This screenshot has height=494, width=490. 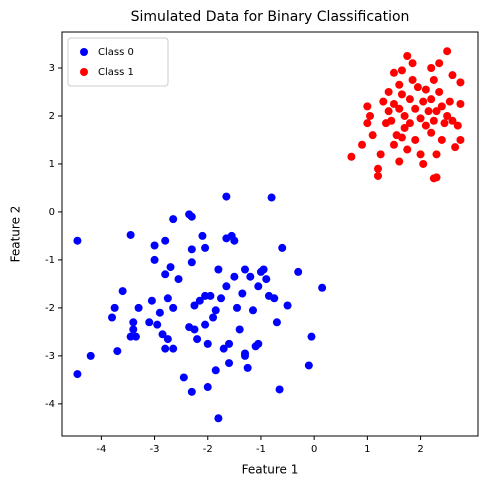 What do you see at coordinates (367, 449) in the screenshot?
I see `x-tick-label: 1` at bounding box center [367, 449].